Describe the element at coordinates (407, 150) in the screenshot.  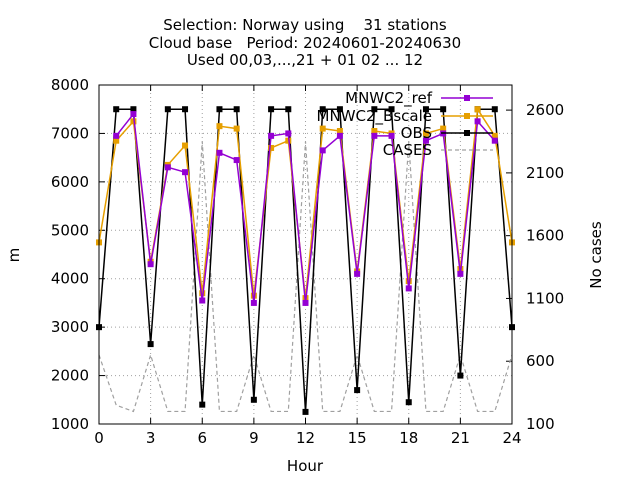
I see `legend-label-cases: CASES` at that location.